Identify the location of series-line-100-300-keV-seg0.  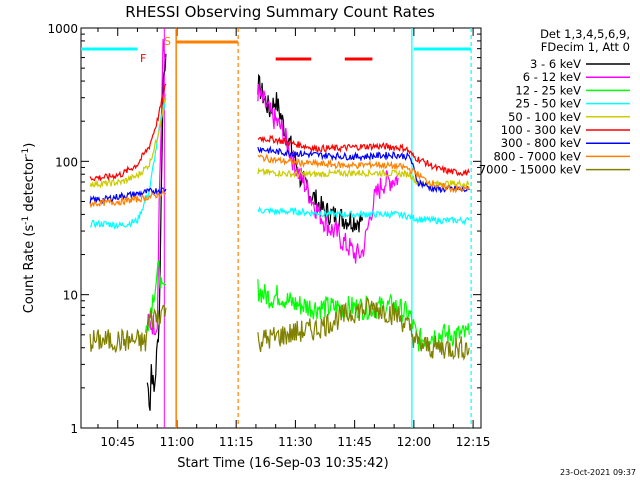
(128, 132).